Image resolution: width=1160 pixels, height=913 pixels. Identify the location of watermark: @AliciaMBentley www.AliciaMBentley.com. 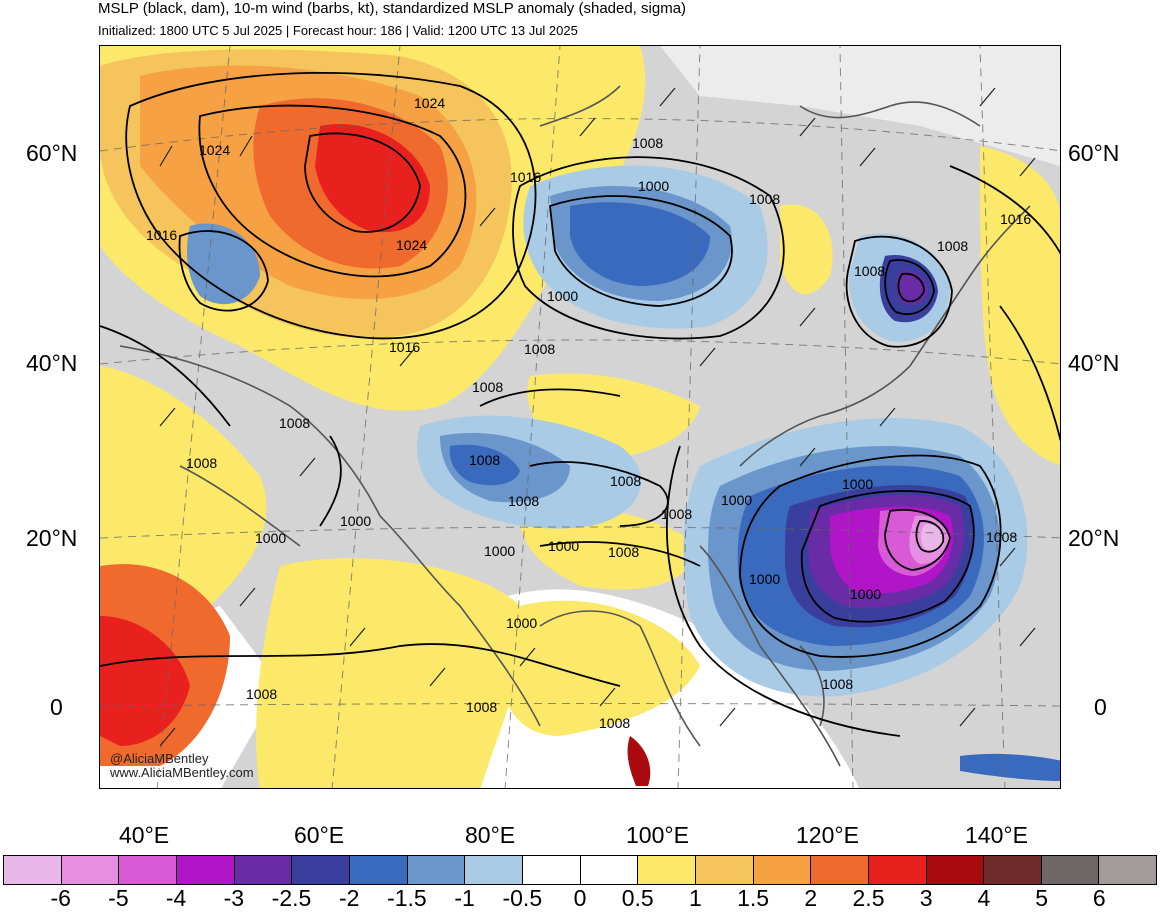
(182, 766).